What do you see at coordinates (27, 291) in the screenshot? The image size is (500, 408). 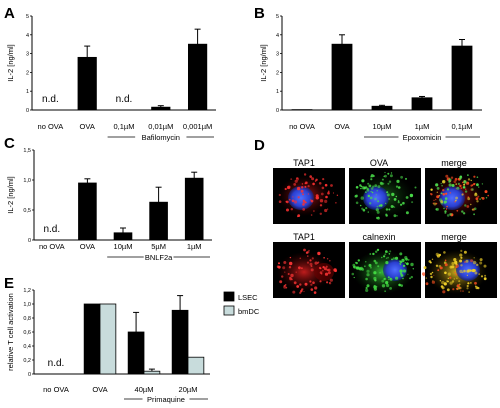 I see `y-tick-label: 1,2` at bounding box center [27, 291].